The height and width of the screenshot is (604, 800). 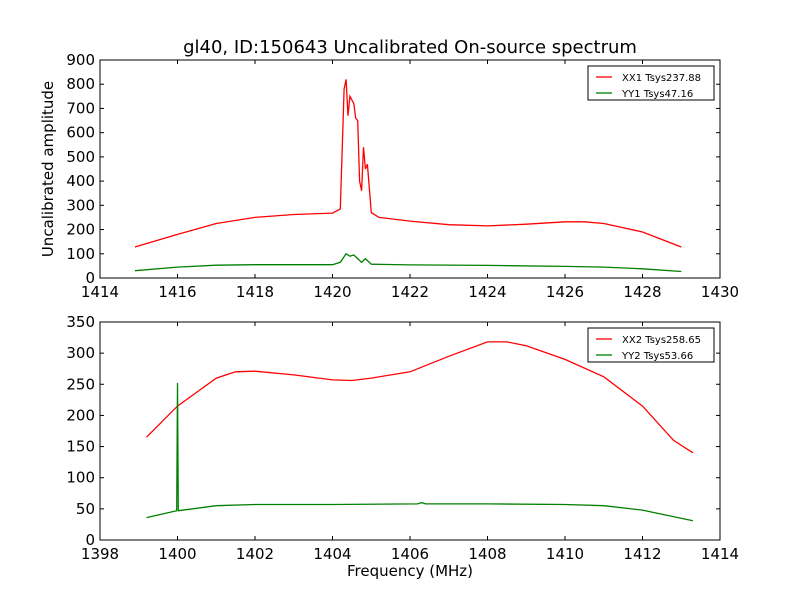 What do you see at coordinates (255, 292) in the screenshot?
I see `x-tick-label: 1418` at bounding box center [255, 292].